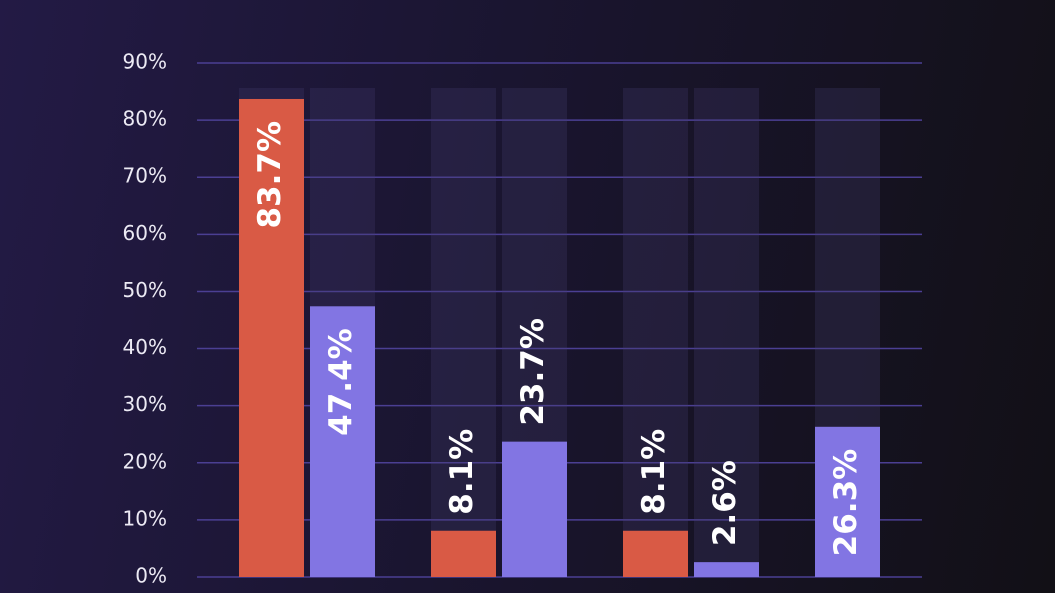  Describe the element at coordinates (145, 176) in the screenshot. I see `y-tick-label: 70%` at that location.